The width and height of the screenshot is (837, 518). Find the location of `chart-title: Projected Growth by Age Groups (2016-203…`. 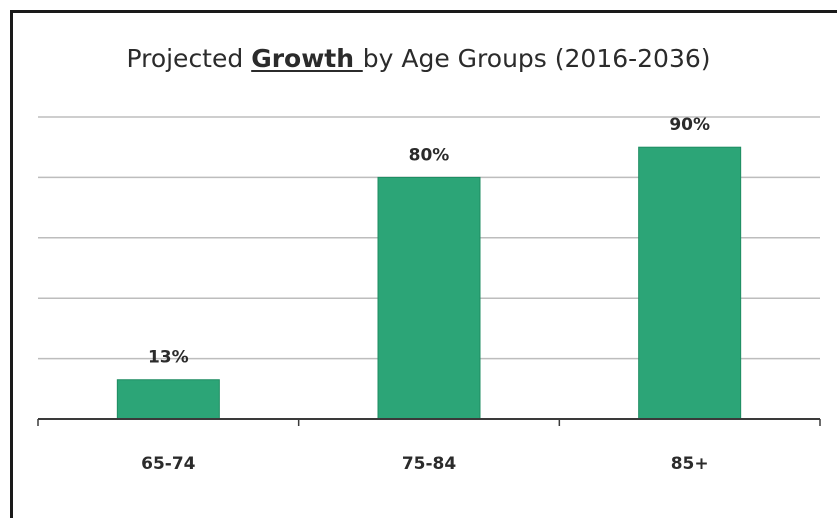

chart-title: Projected Growth by Age Groups (2016-203… is located at coordinates (418, 58).